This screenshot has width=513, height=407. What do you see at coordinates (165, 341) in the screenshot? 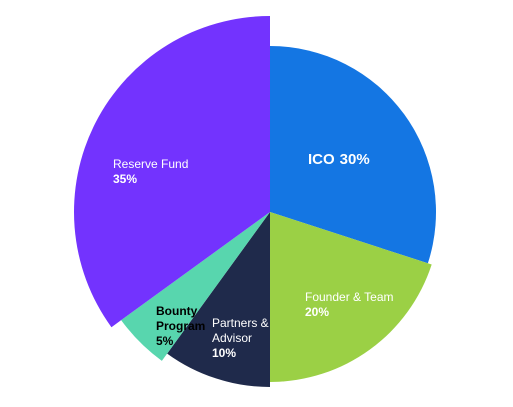
I see `value-label: 5%` at bounding box center [165, 341].